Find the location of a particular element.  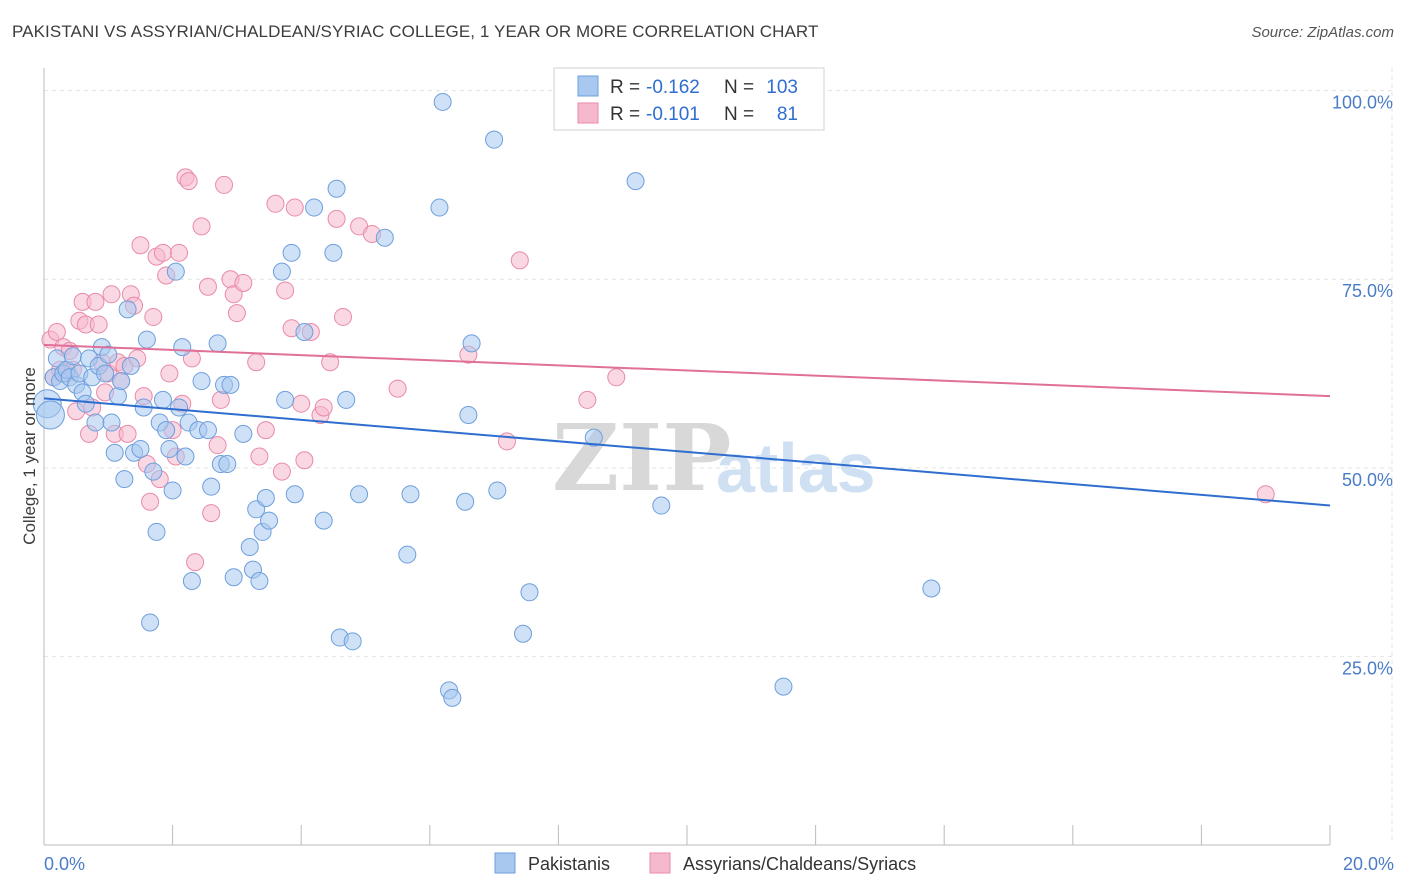

y-tick-labels: 100.0% 75.0% 50.0% 25.0% is located at coordinates (1362, 386).